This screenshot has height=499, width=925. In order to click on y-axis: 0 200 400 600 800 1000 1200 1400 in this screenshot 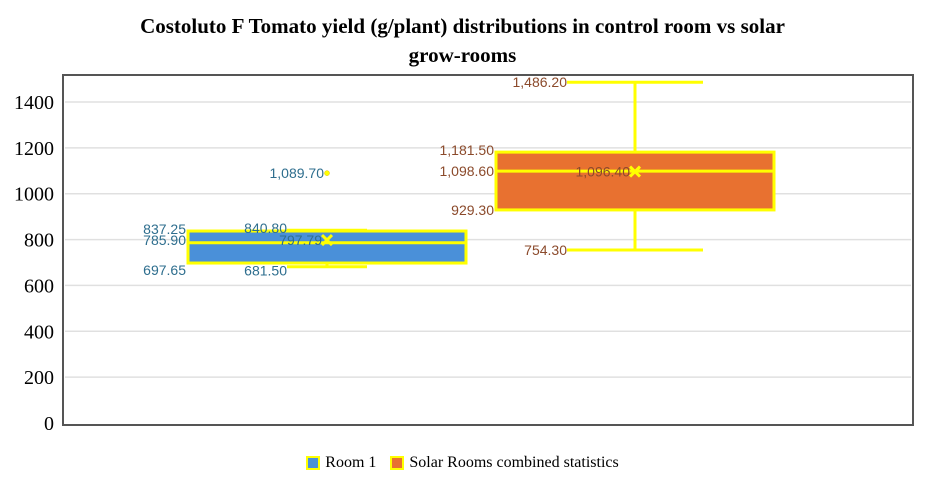, I will do `click(34, 263)`.